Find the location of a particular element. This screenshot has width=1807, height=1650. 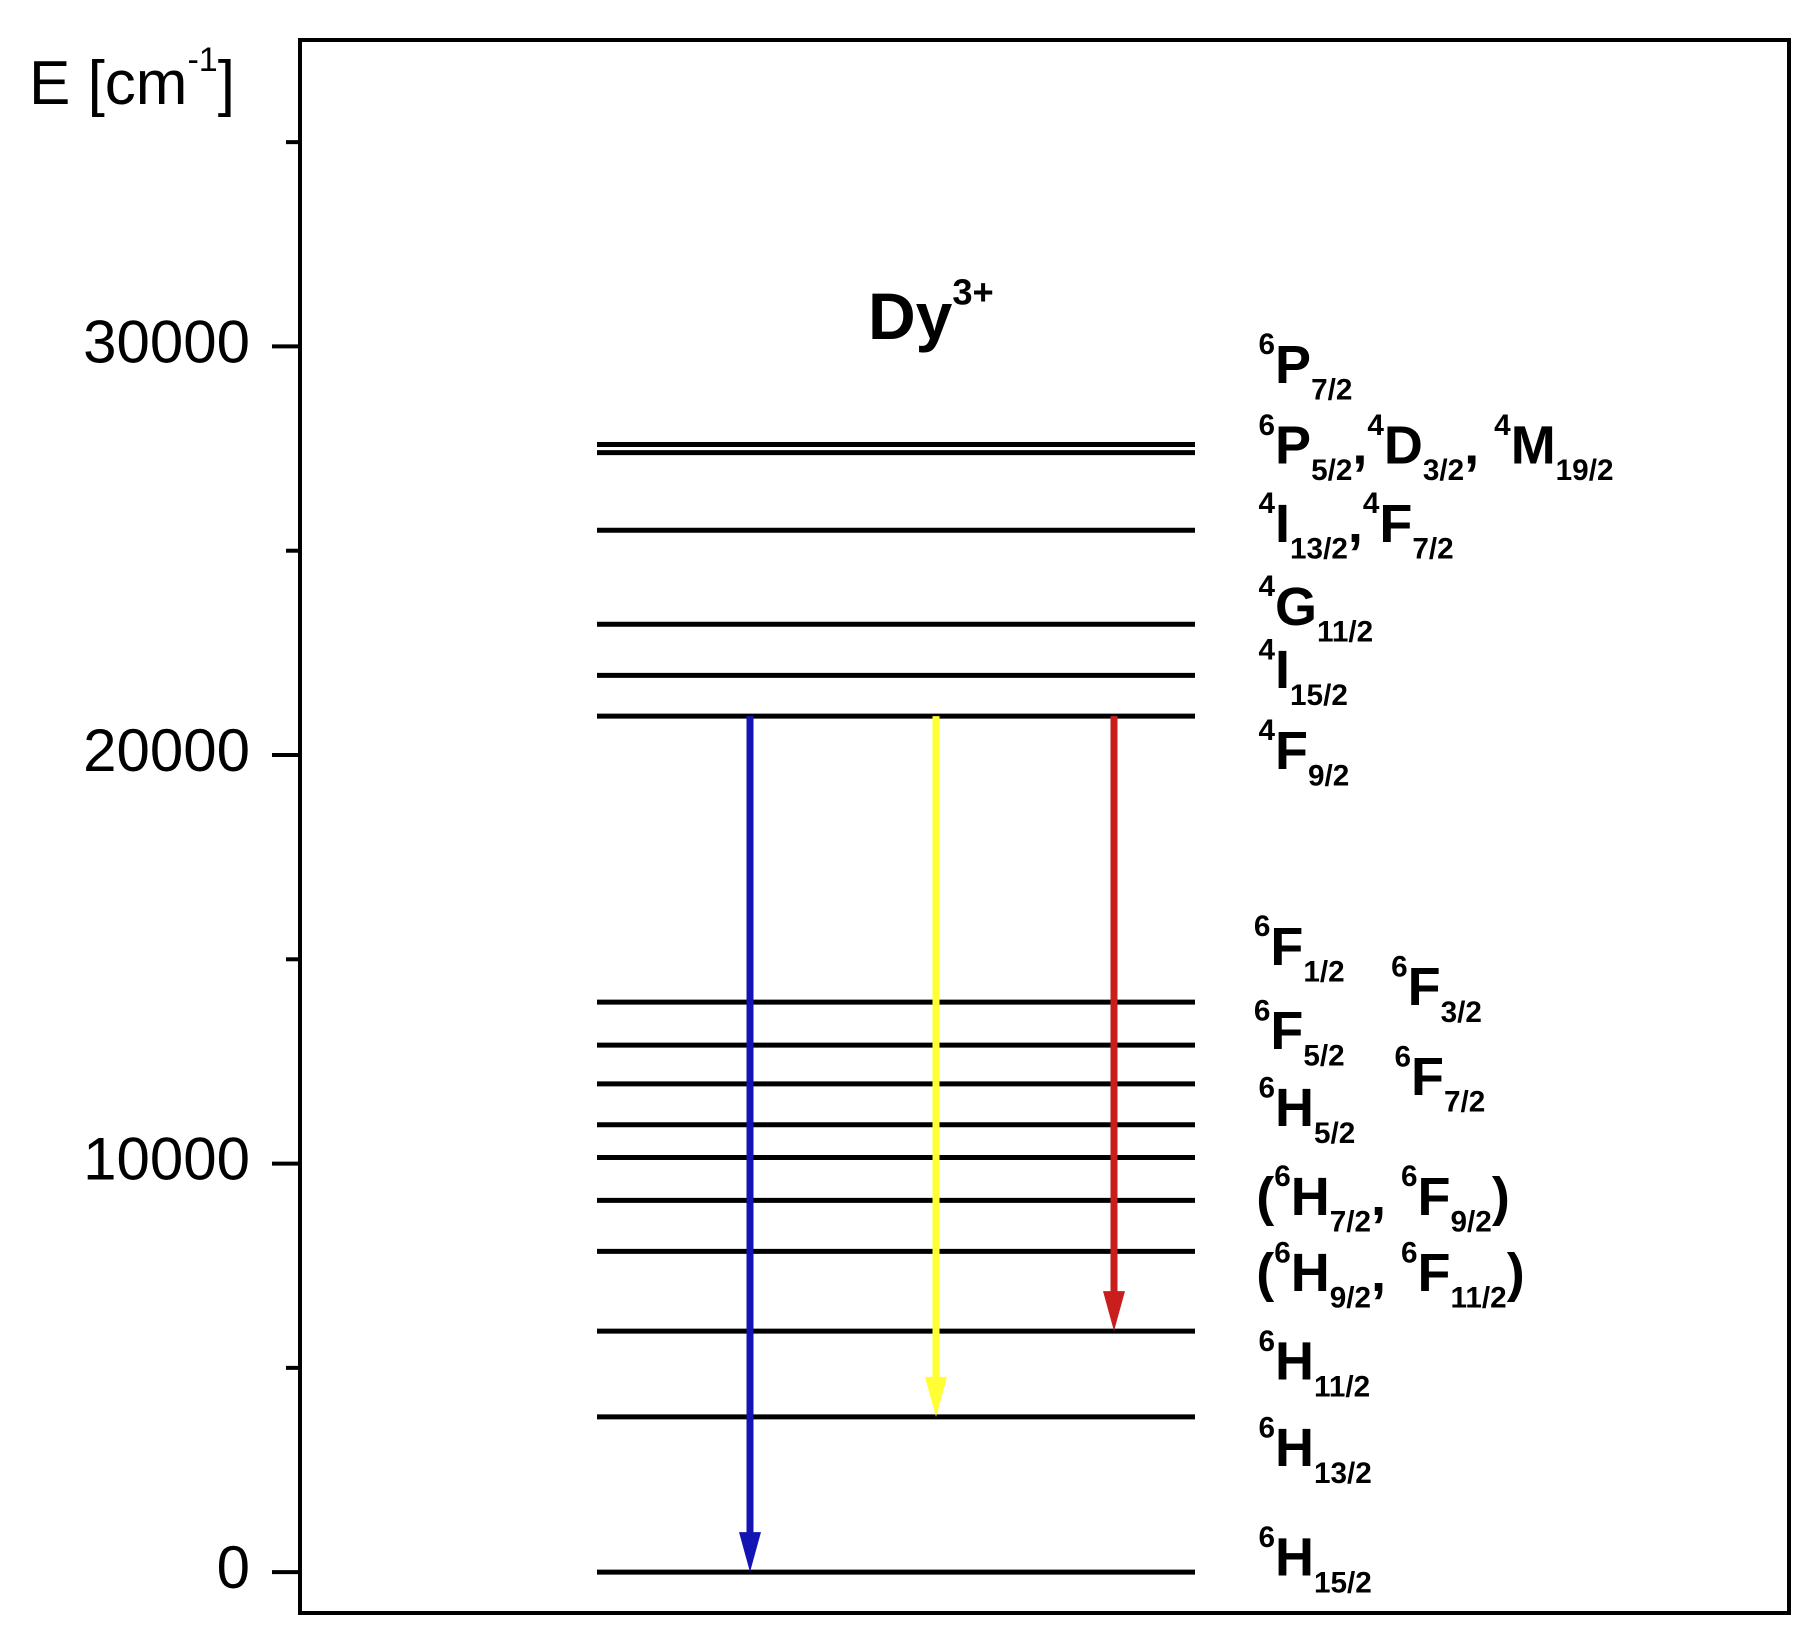

y-axis-label: E [cm-1] is located at coordinates (132, 79).